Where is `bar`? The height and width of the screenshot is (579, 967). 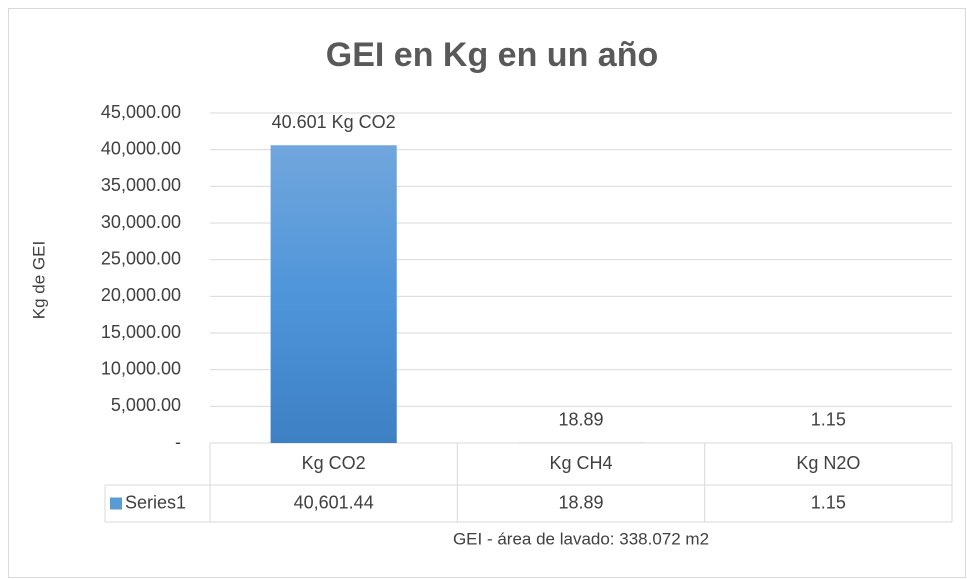
bar is located at coordinates (333, 294).